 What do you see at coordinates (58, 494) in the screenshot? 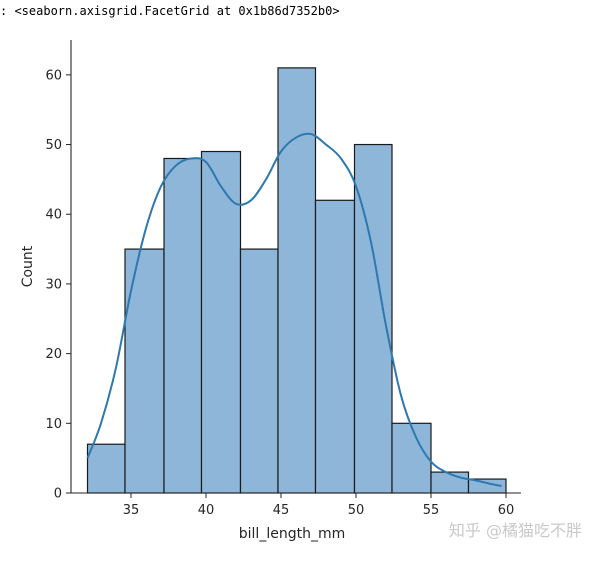
I see `y-tick-label: 0` at bounding box center [58, 494].